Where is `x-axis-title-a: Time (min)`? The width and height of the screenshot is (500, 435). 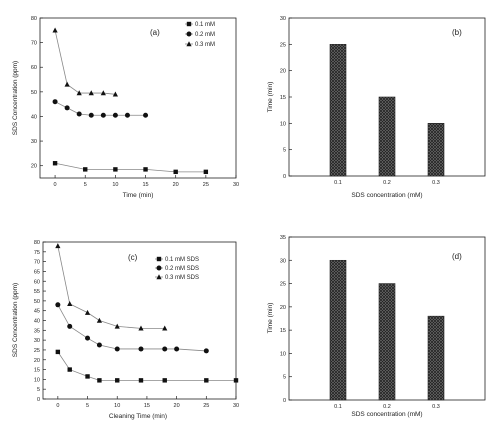
x-axis-title-a: Time (min) is located at coordinates (138, 195).